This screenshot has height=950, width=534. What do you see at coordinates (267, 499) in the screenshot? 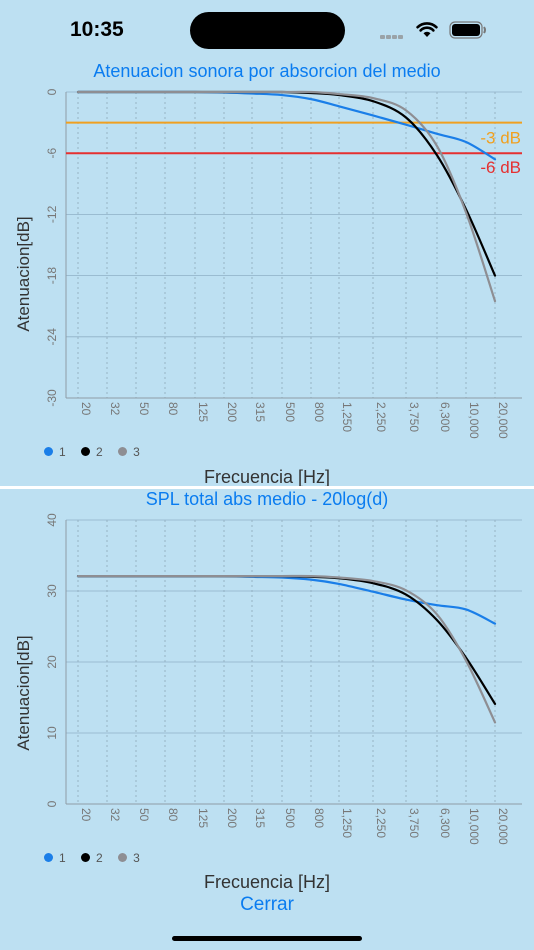
I see `chart2-title: SPL total abs medio - 20log(d)` at bounding box center [267, 499].